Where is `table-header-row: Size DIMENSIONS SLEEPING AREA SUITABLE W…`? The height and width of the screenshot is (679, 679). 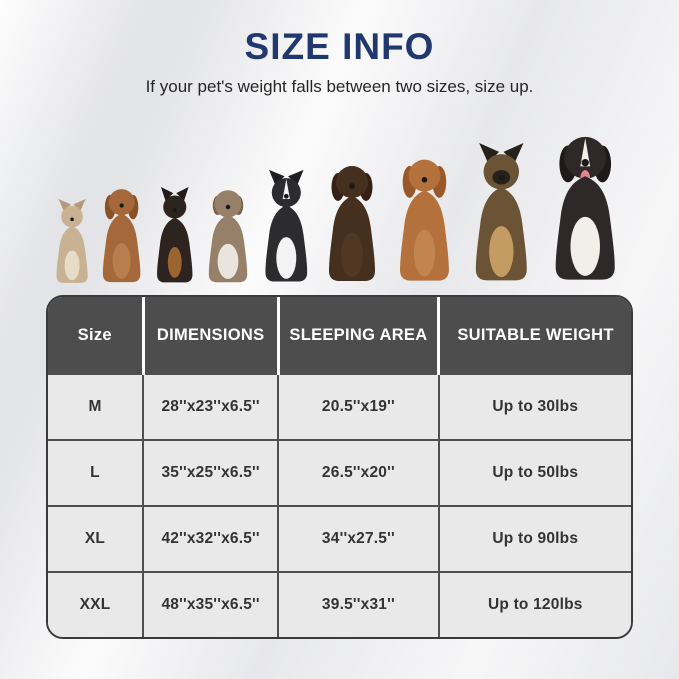
table-header-row: Size DIMENSIONS SLEEPING AREA SUITABLE W… is located at coordinates (339, 335).